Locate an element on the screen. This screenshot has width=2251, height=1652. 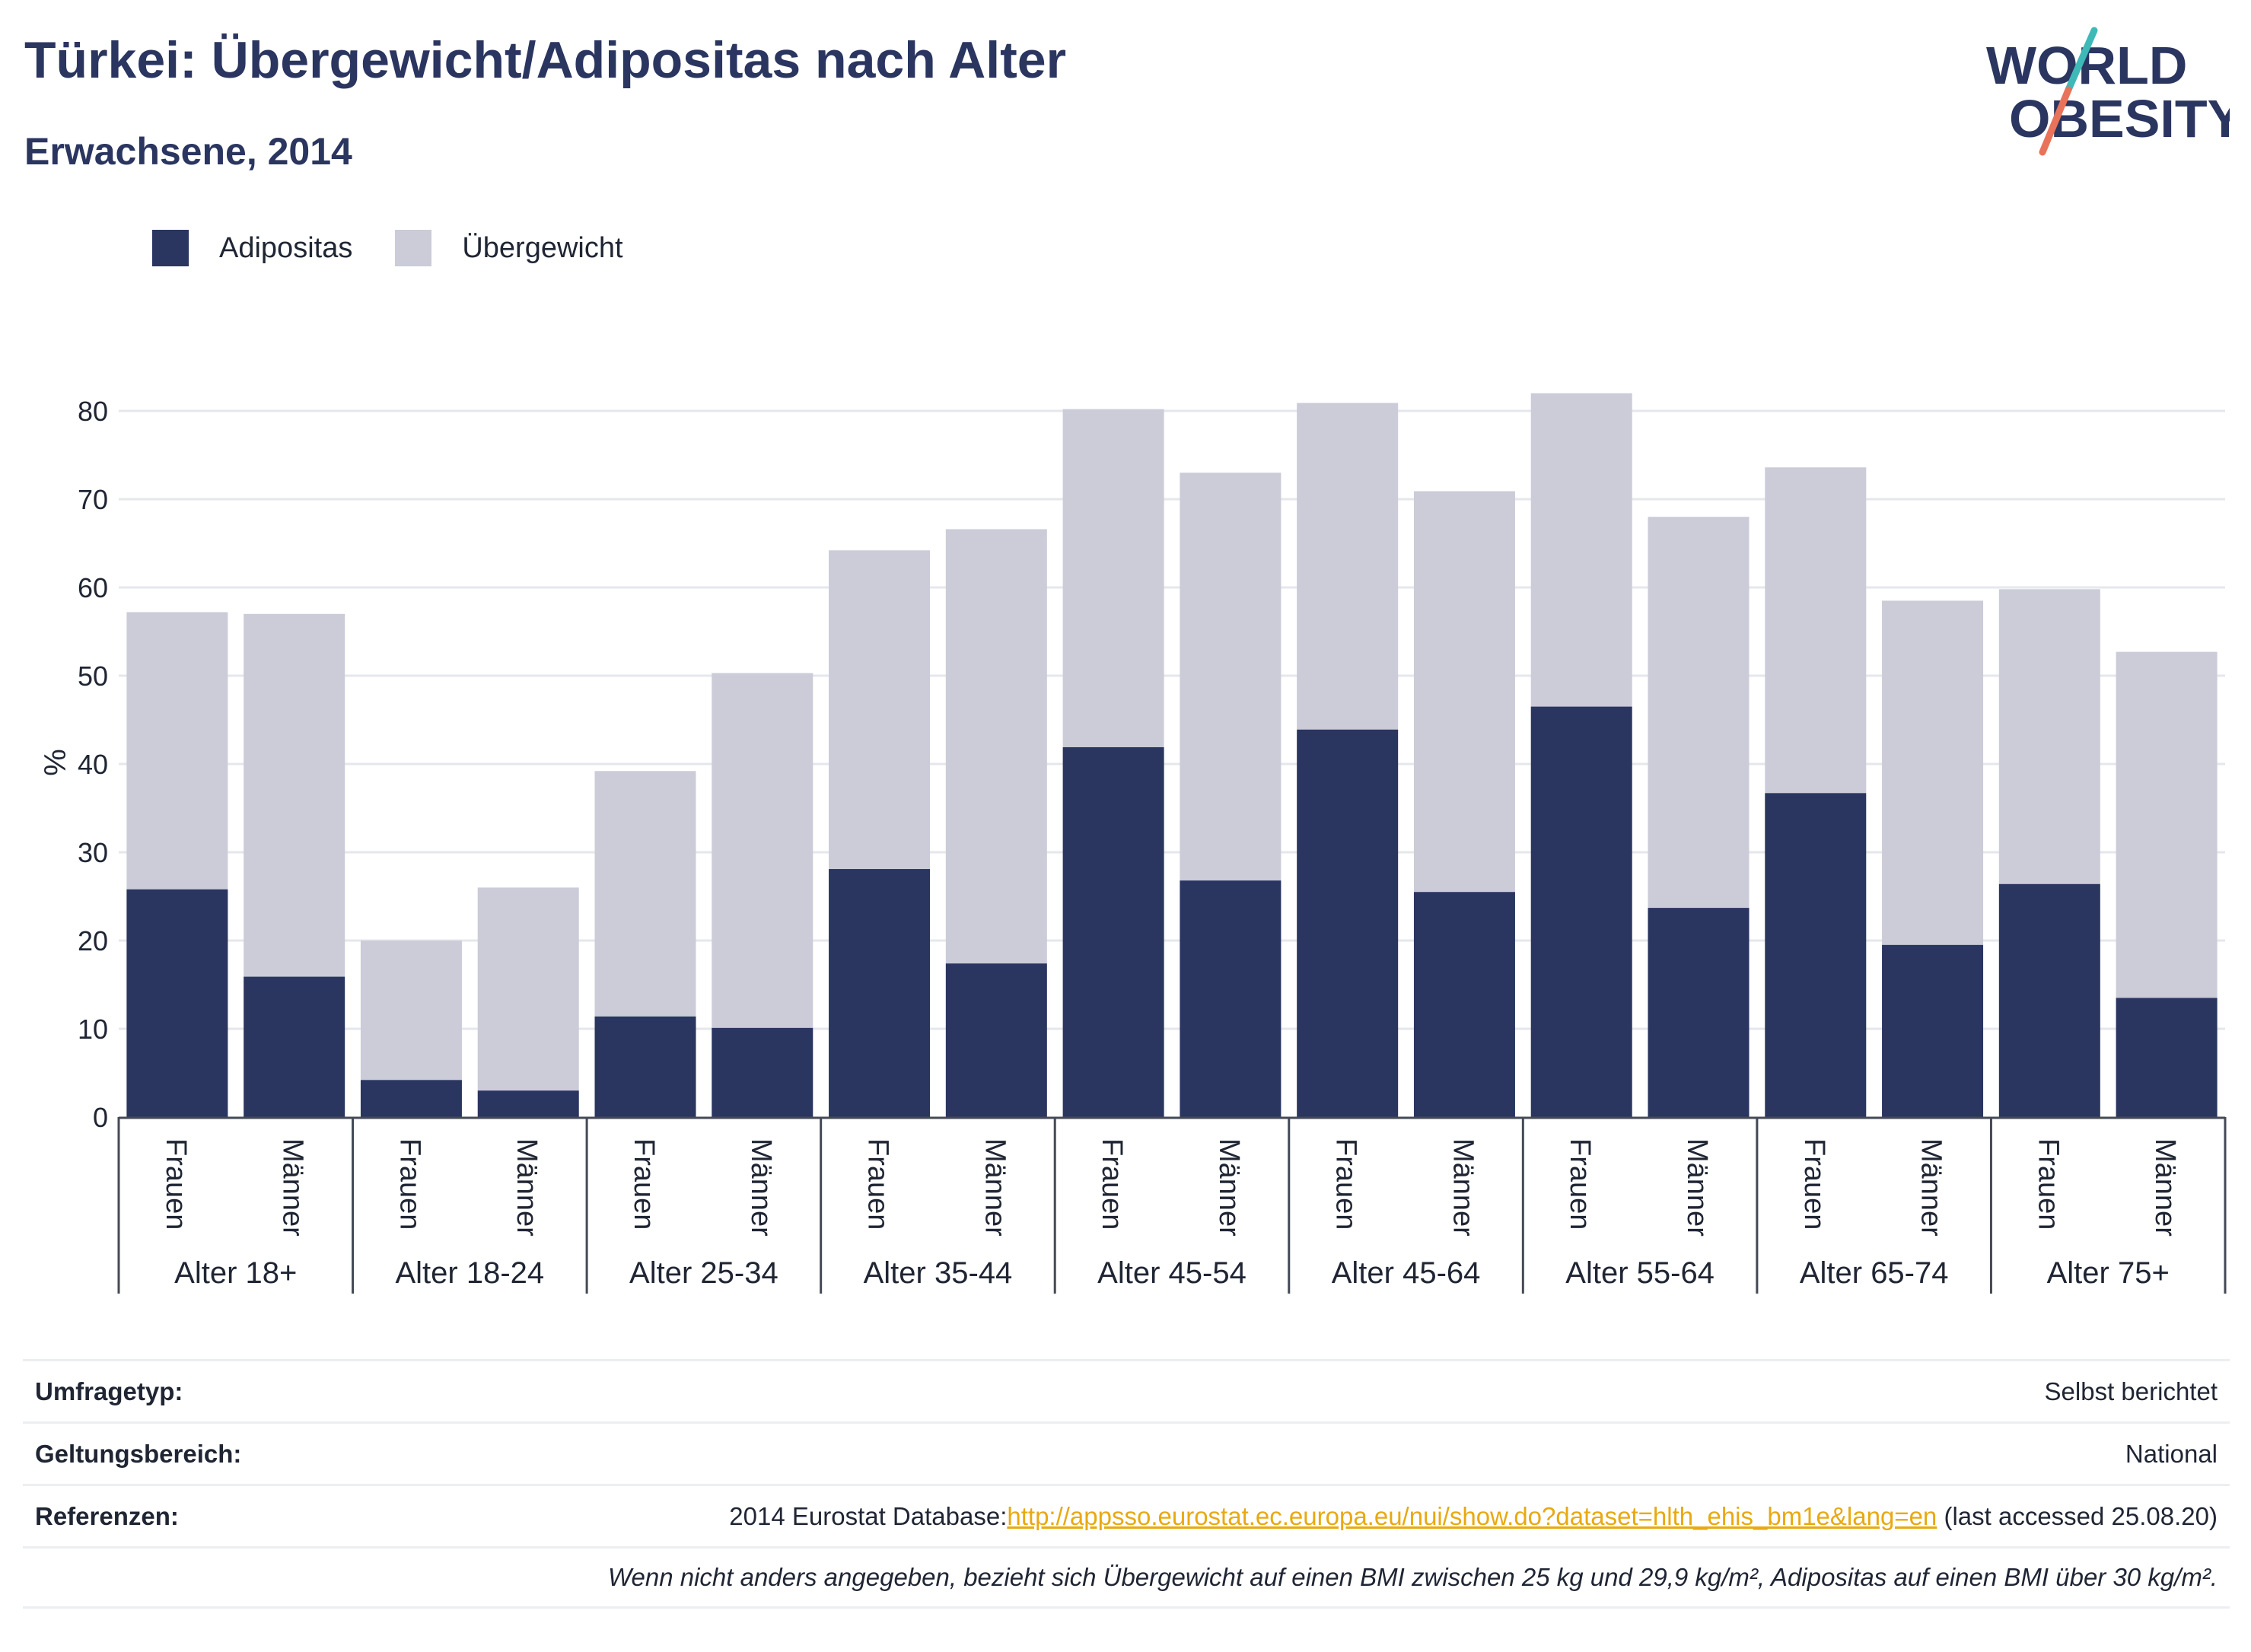
info-row-survey: Umfragetyp: Selbst berichtet is located at coordinates (1126, 1390).